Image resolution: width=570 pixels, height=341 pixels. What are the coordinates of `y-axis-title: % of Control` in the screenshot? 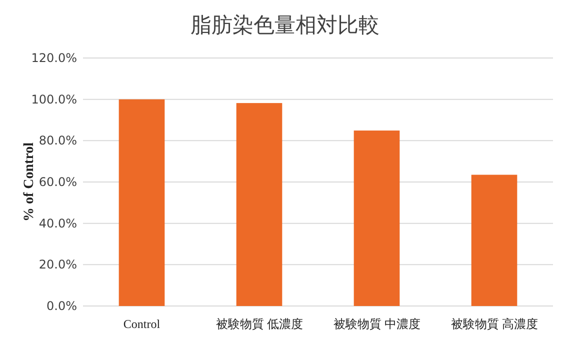 It's located at (29, 182).